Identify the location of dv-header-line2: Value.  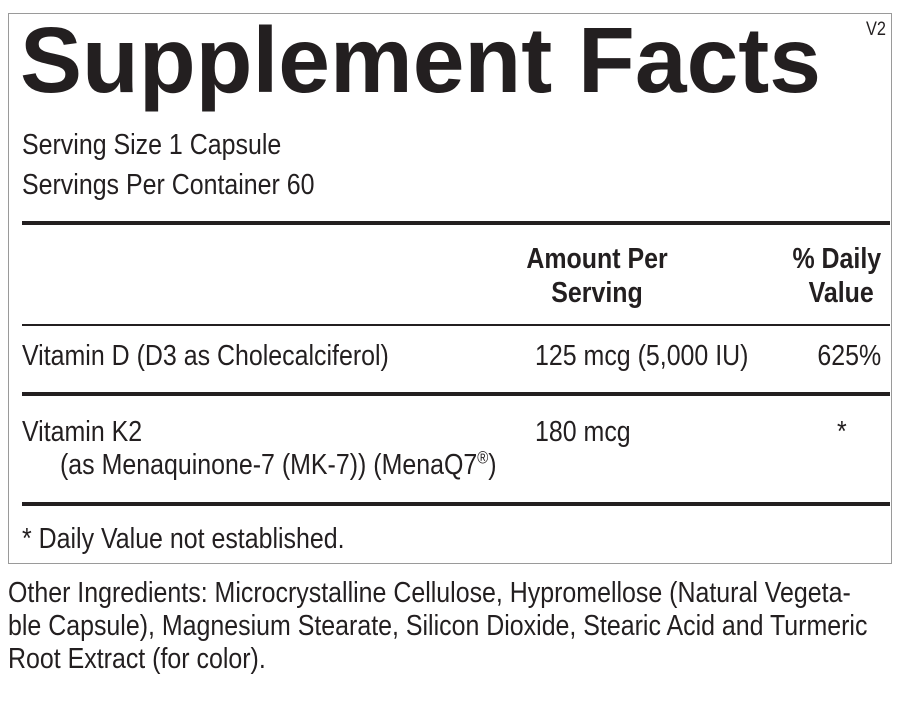
(841, 293).